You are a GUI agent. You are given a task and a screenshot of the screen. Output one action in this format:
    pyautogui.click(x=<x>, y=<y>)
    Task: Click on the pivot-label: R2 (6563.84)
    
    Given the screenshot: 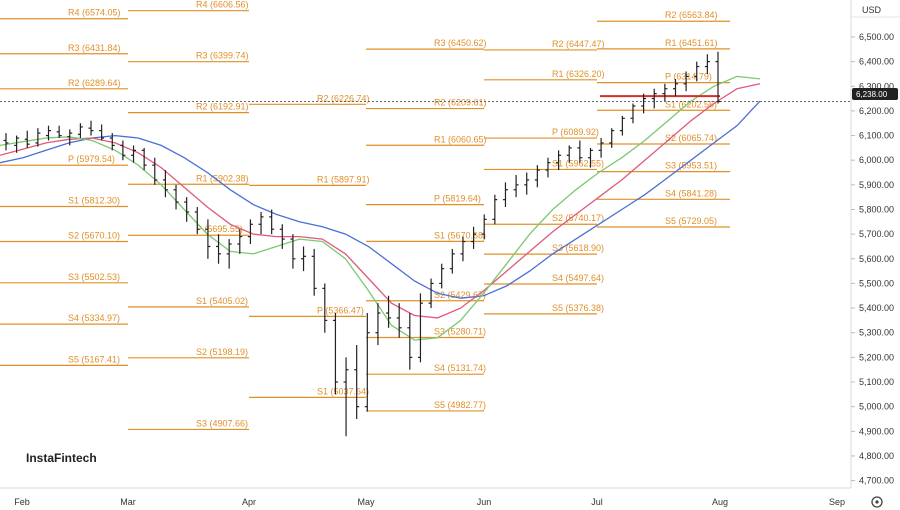 What is the action you would take?
    pyautogui.click(x=691, y=15)
    